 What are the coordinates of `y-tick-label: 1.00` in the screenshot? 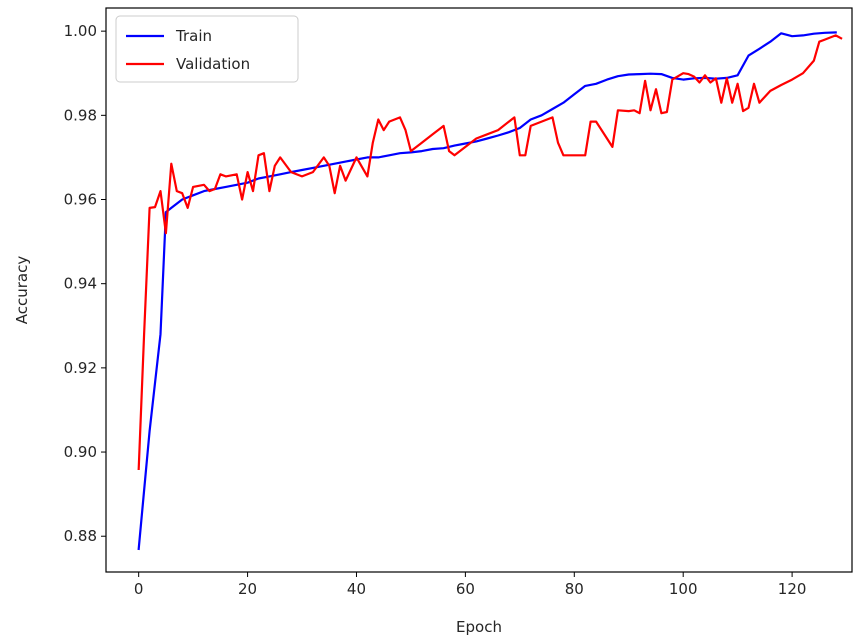 It's located at (80, 31).